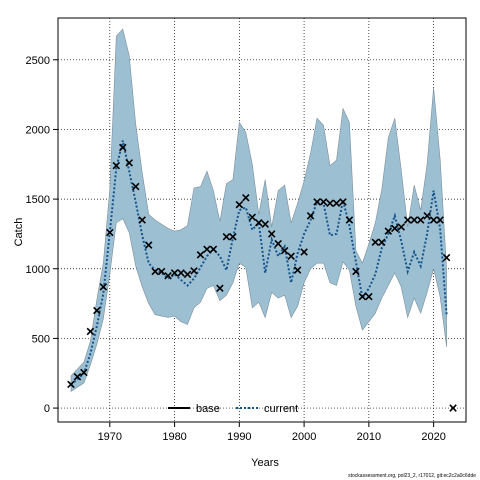 This screenshot has height=480, width=480. What do you see at coordinates (233, 409) in the screenshot?
I see `legend: base current` at bounding box center [233, 409].